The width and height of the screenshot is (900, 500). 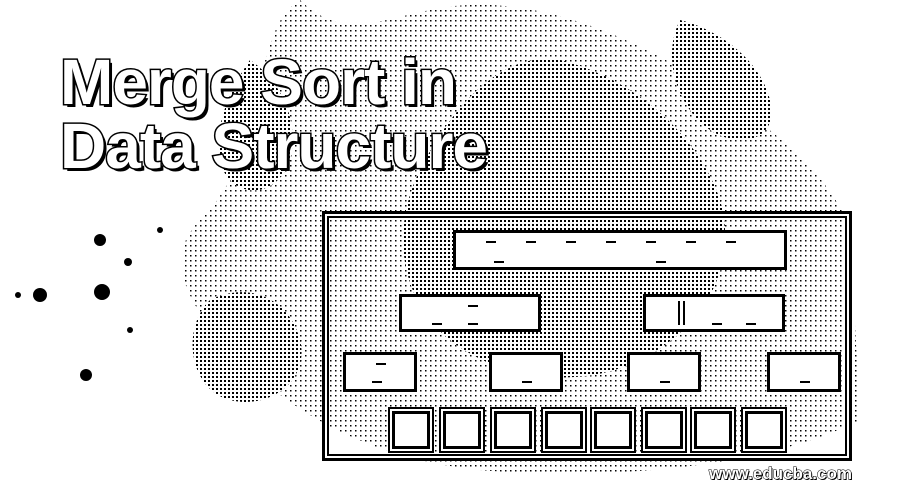 What do you see at coordinates (470, 313) in the screenshot?
I see `left-half-box` at bounding box center [470, 313].